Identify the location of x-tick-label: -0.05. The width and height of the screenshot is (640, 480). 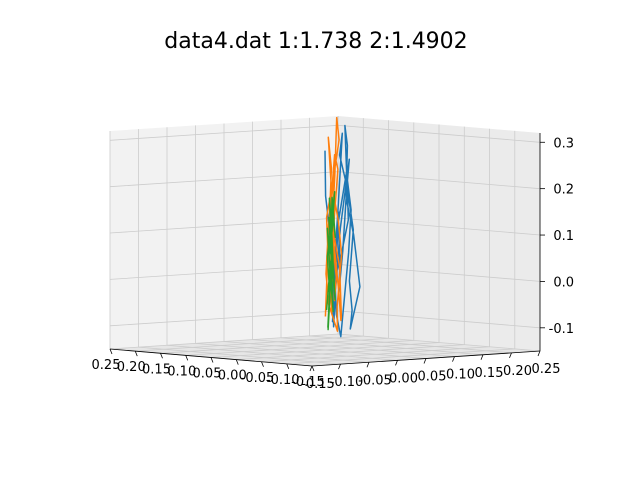
(258, 378).